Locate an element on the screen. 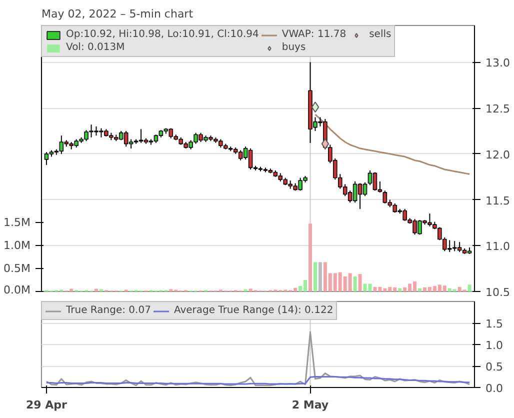 This screenshot has height=418, width=514. y-tick-label: 11.5 is located at coordinates (498, 201).